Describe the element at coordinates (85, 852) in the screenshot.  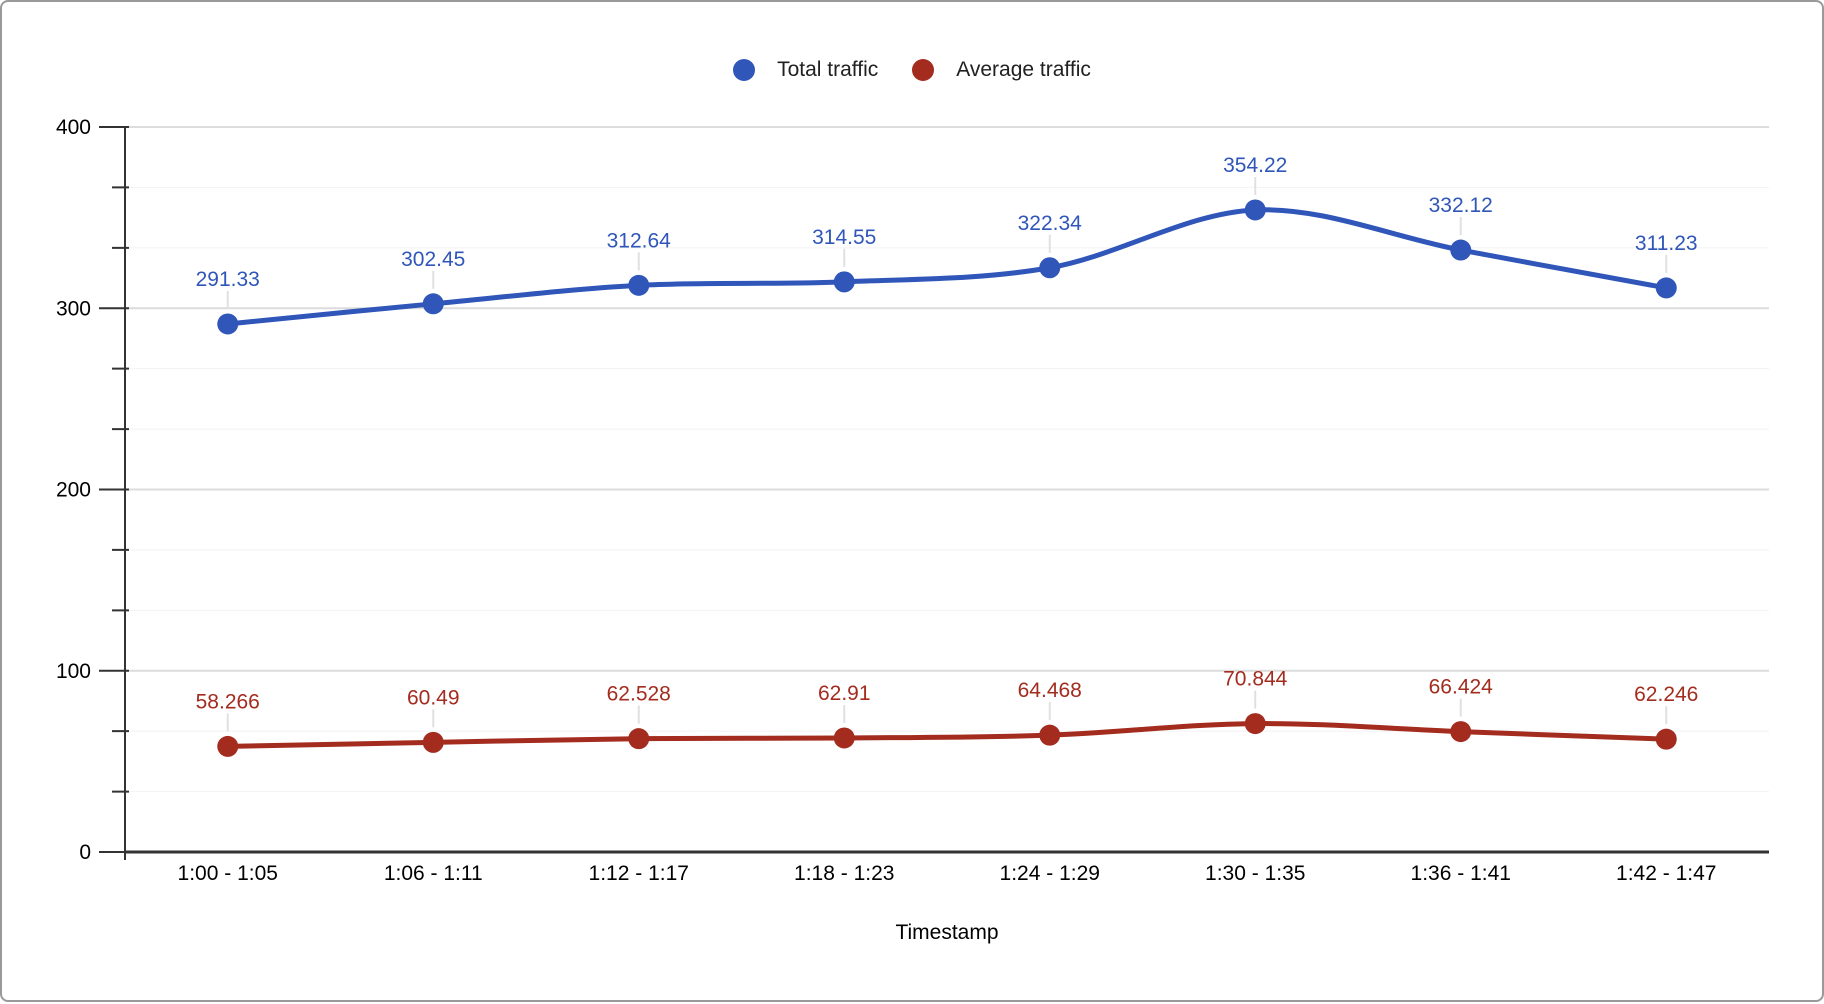
I see `y-tick-label: 0` at that location.